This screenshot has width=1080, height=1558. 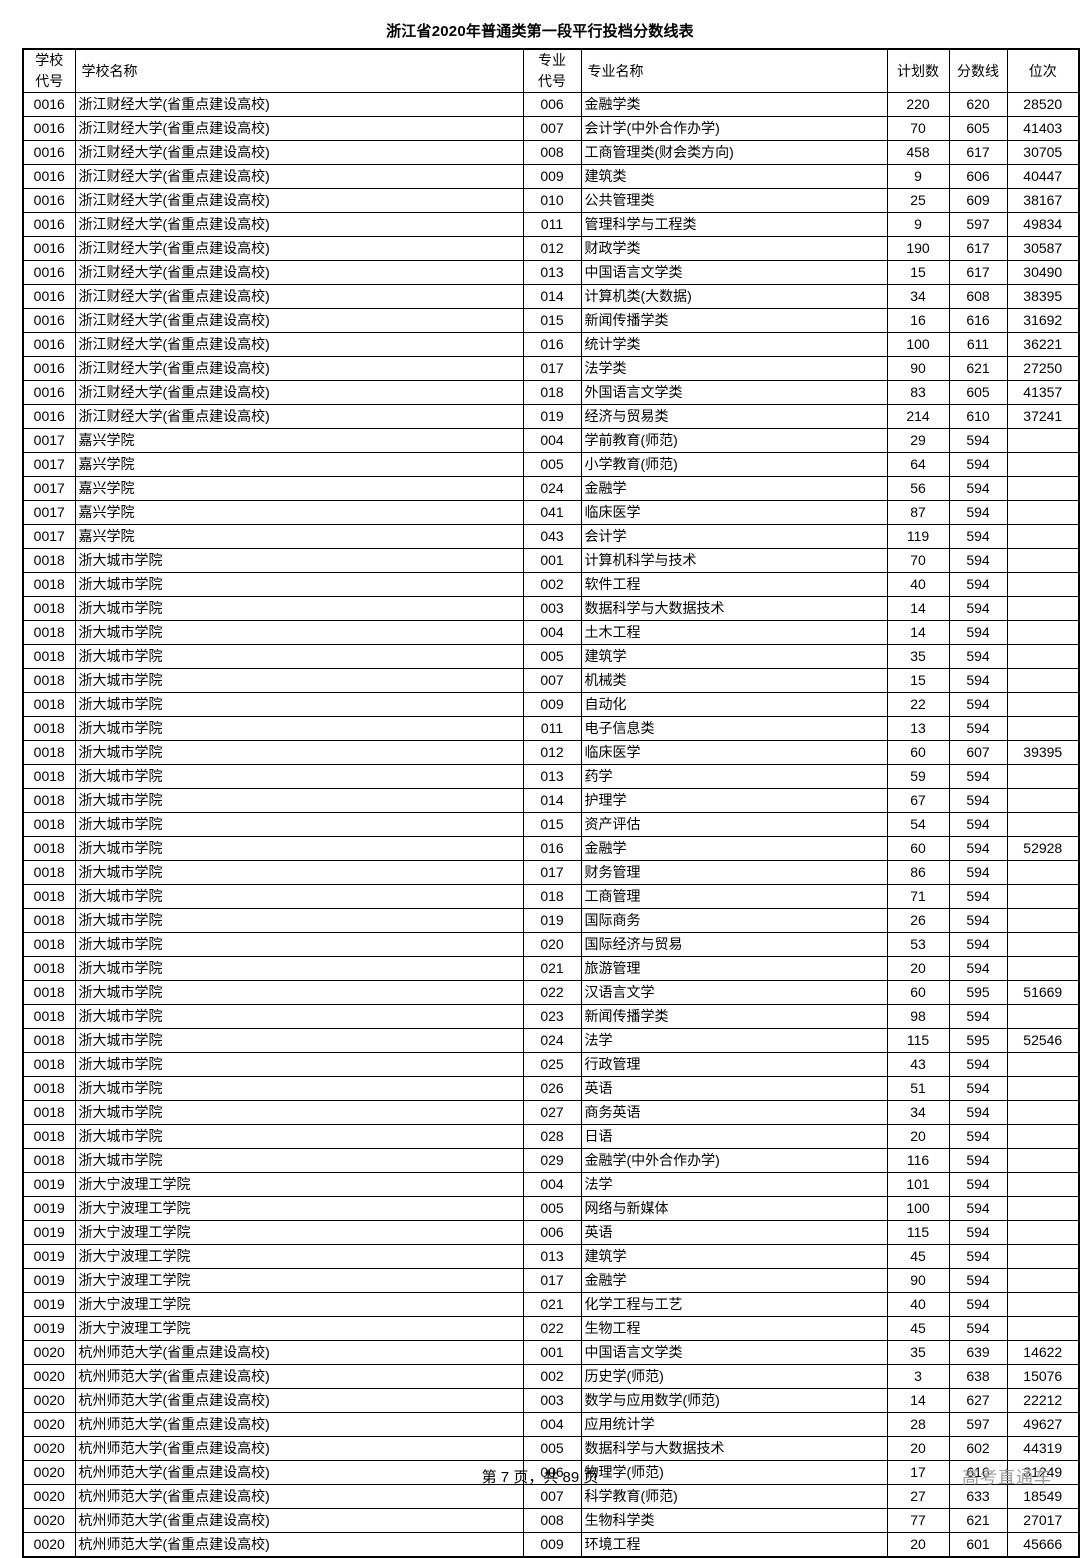 I want to click on cell-plan-count: 16, so click(x=918, y=320).